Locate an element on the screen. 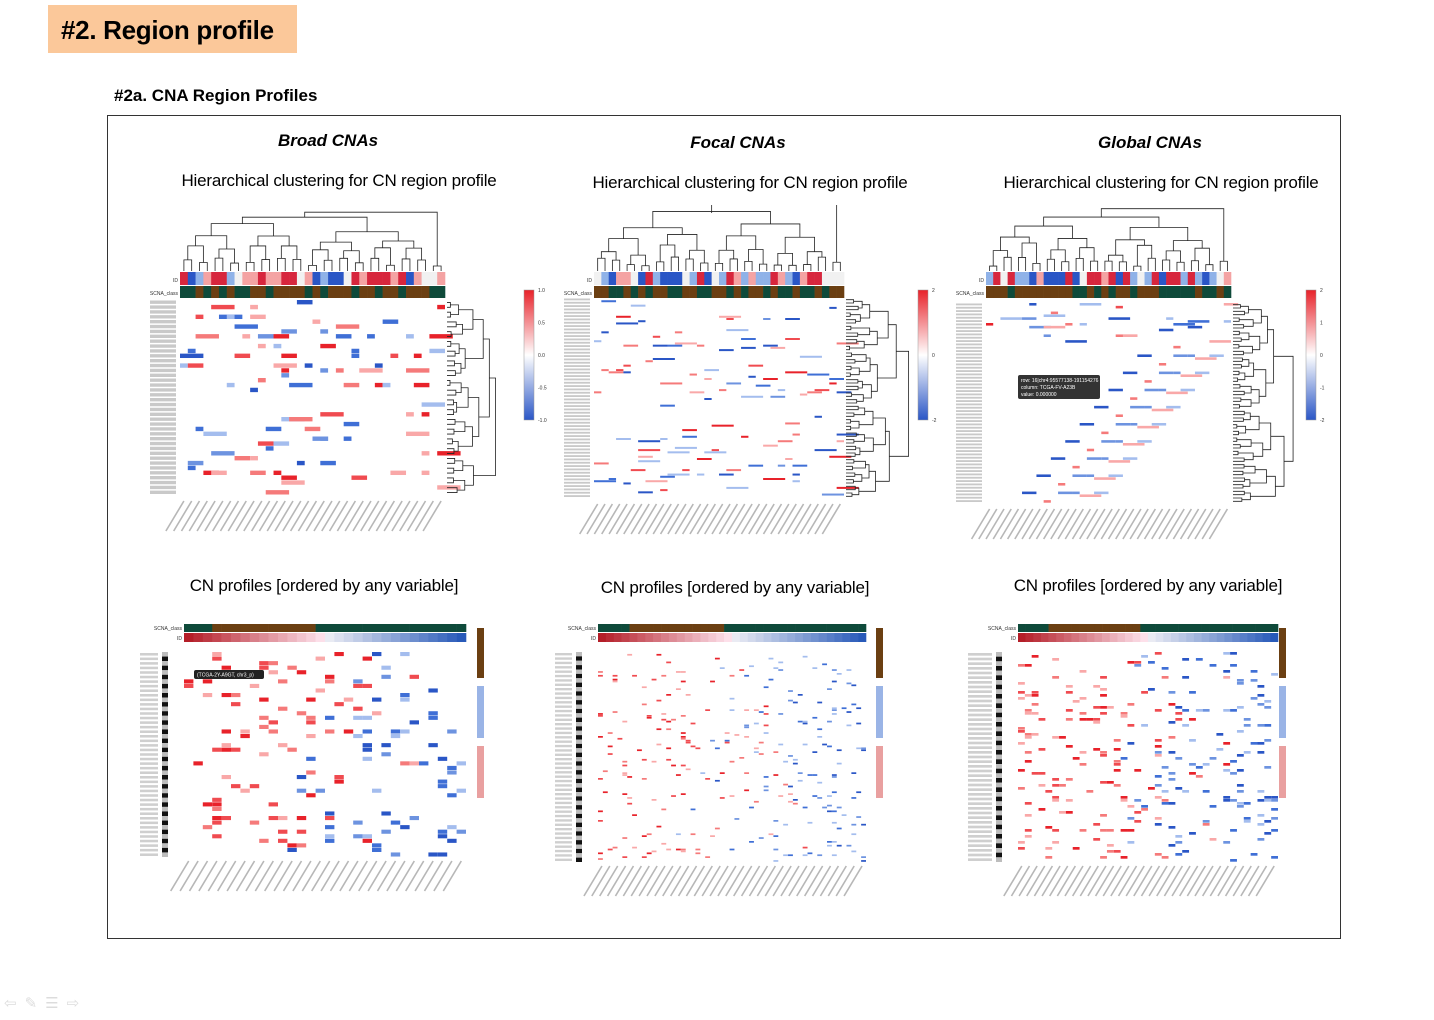 This screenshot has width=1434, height=1020. pen-icon: ✎ is located at coordinates (31, 1003).